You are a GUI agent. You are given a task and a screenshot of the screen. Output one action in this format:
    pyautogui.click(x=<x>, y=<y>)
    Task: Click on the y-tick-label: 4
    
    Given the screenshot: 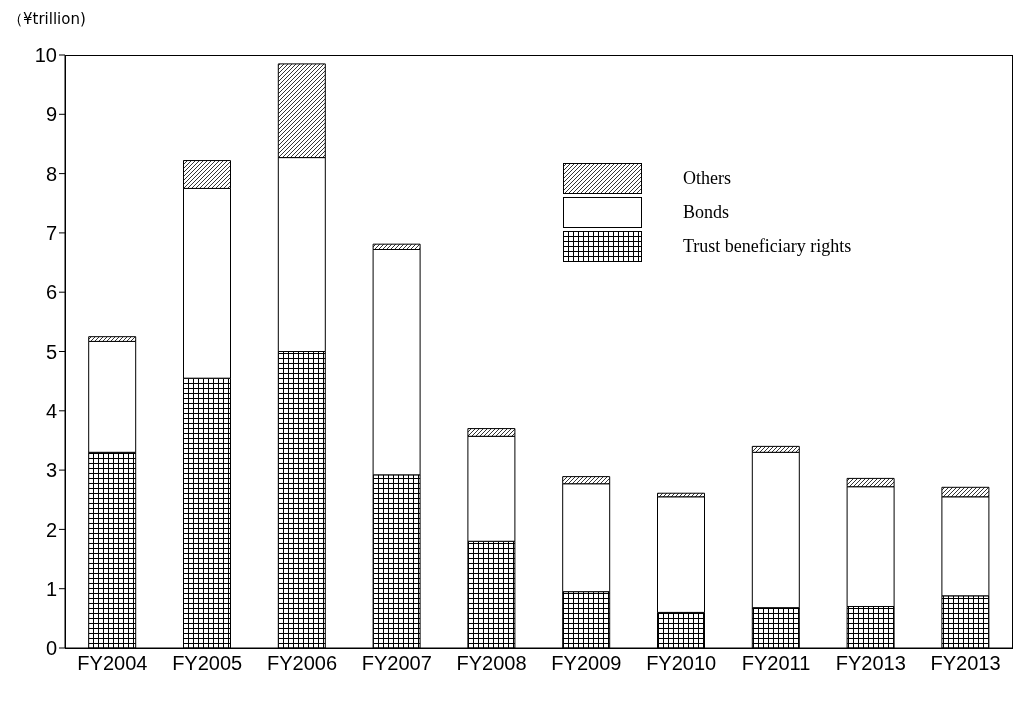 What is the action you would take?
    pyautogui.click(x=51, y=410)
    